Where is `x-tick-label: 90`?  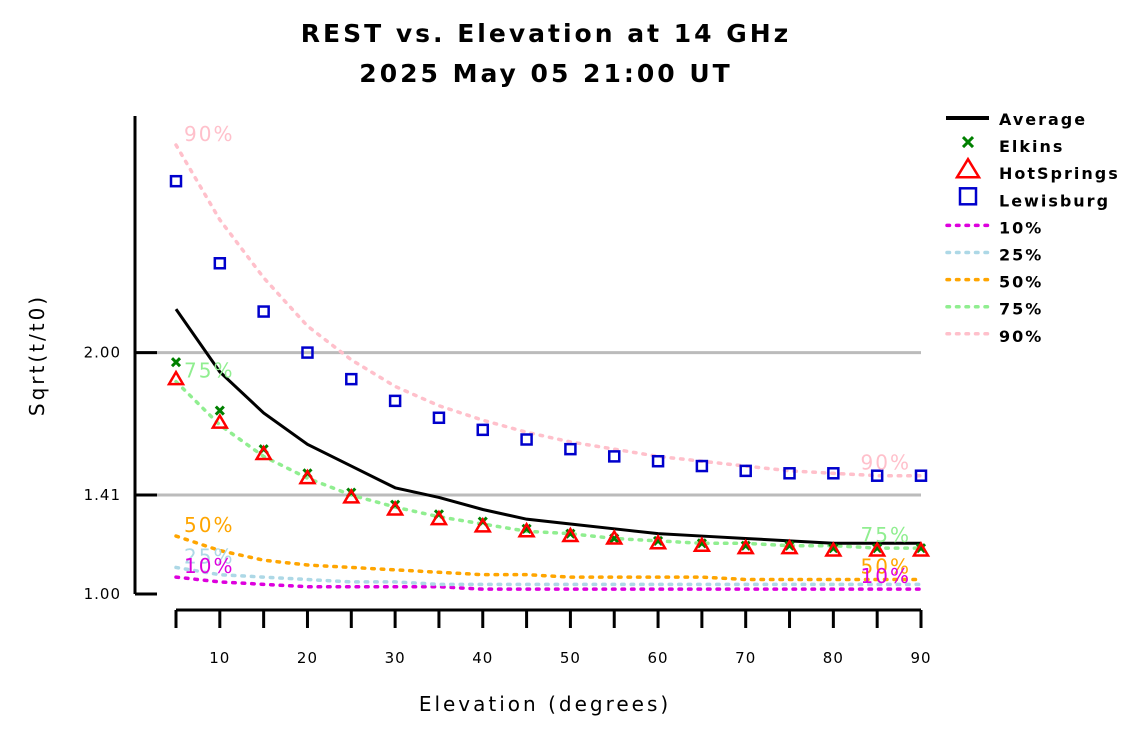 x-tick-label: 90 is located at coordinates (920, 658).